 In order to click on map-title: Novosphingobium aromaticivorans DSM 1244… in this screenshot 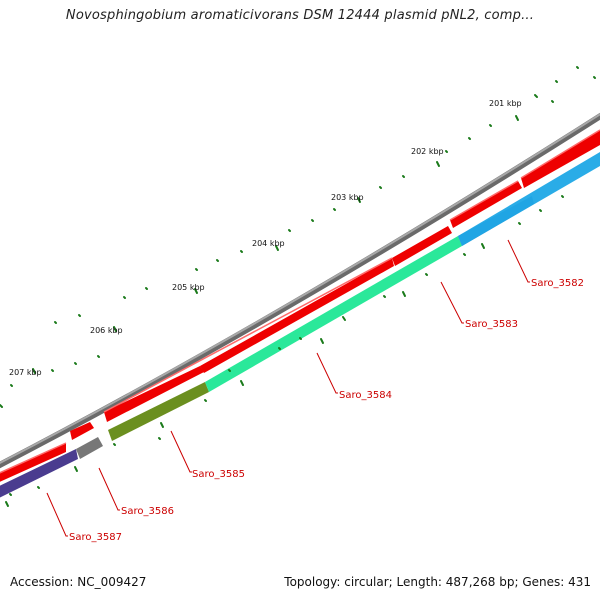, I will do `click(300, 15)`.